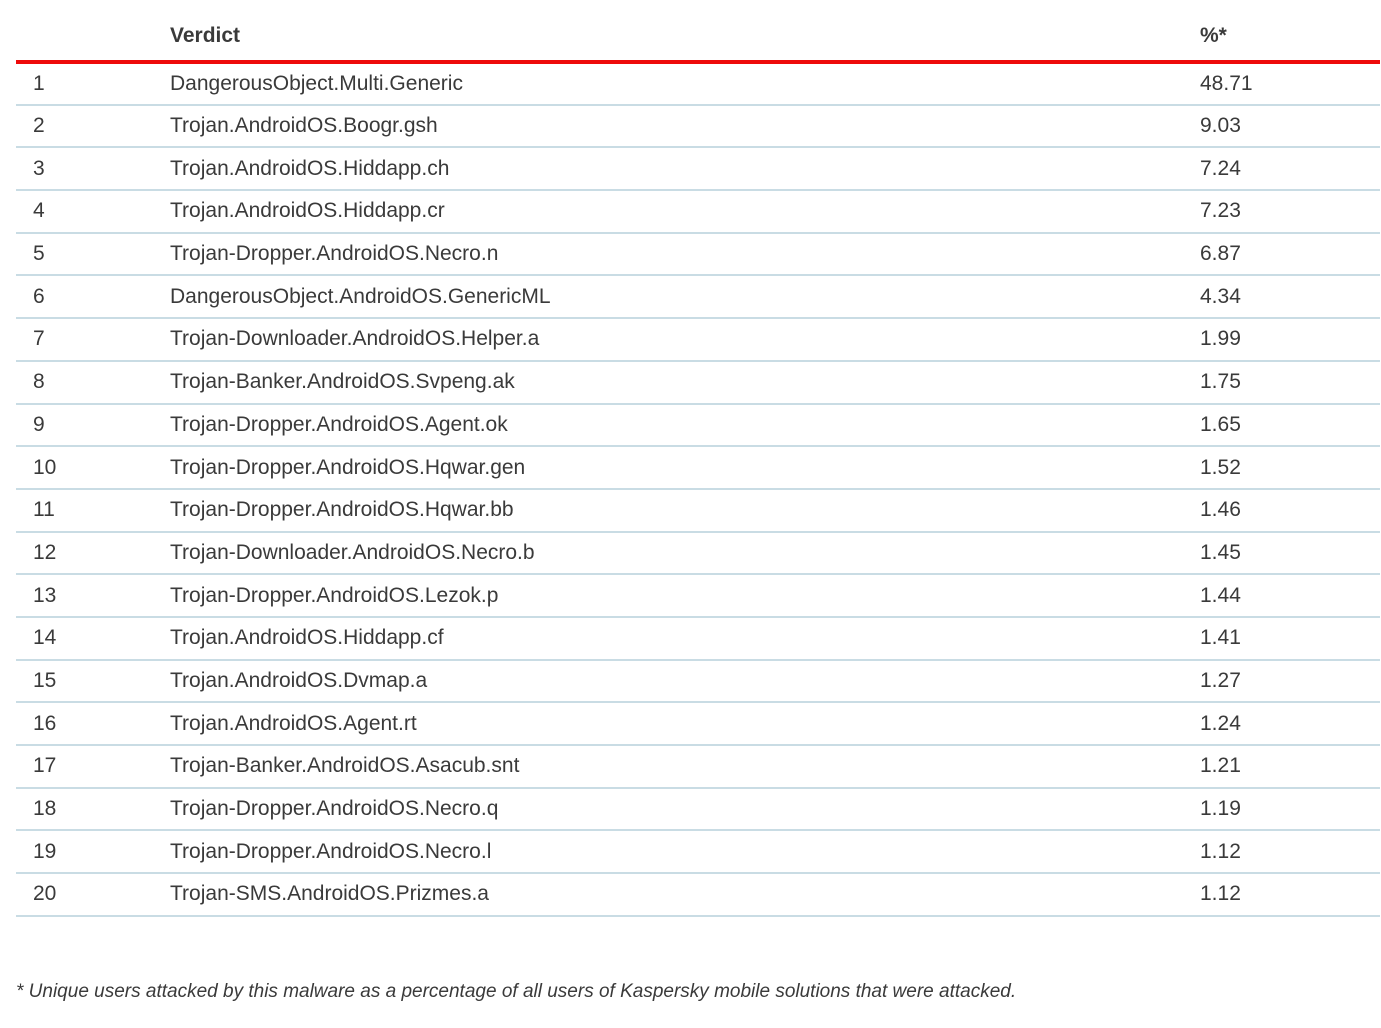 This screenshot has width=1381, height=1028. I want to click on percent-cell: 1.65, so click(1290, 425).